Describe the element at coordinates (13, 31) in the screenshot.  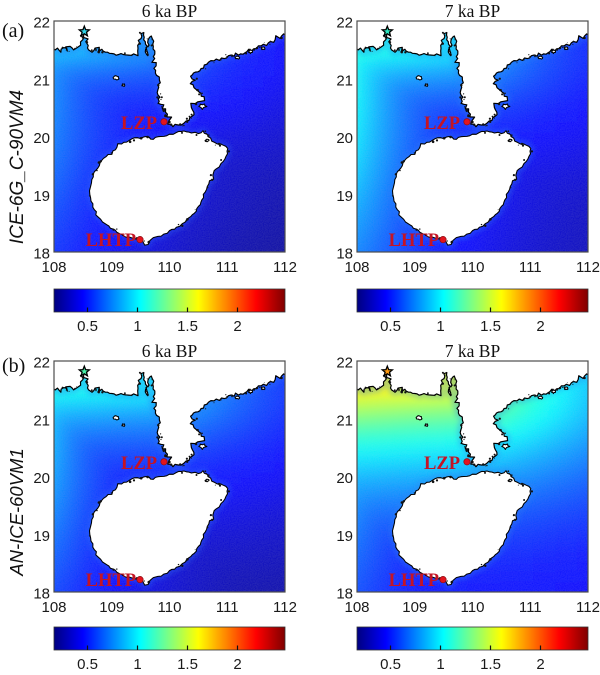
I see `svg-text: (a)` at that location.